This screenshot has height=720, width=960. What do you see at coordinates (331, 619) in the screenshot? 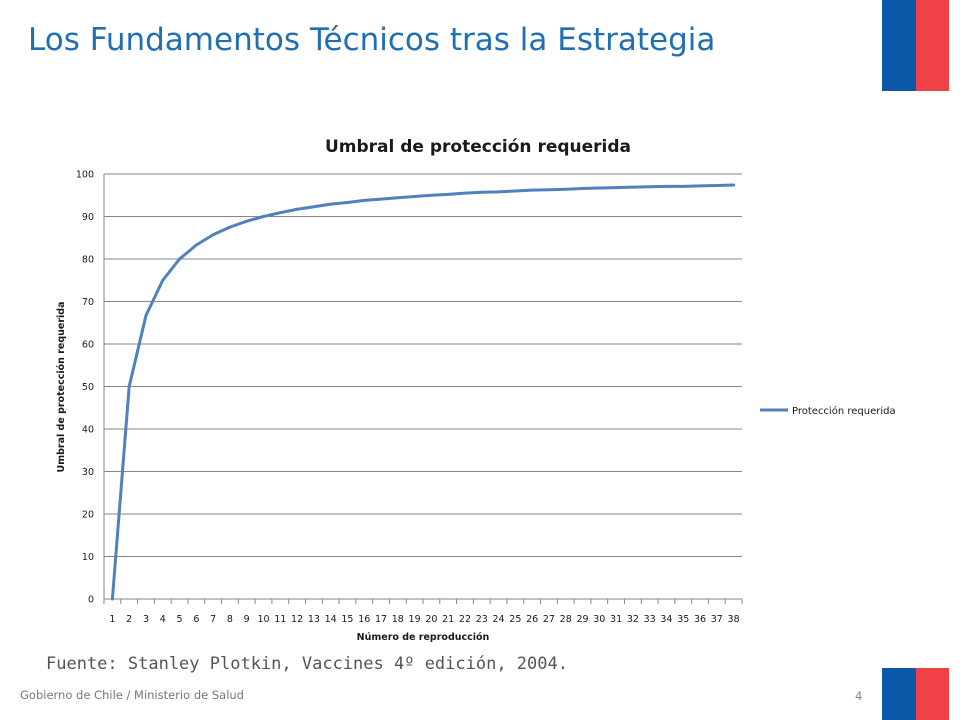
I see `x-tick-label: 14` at bounding box center [331, 619].